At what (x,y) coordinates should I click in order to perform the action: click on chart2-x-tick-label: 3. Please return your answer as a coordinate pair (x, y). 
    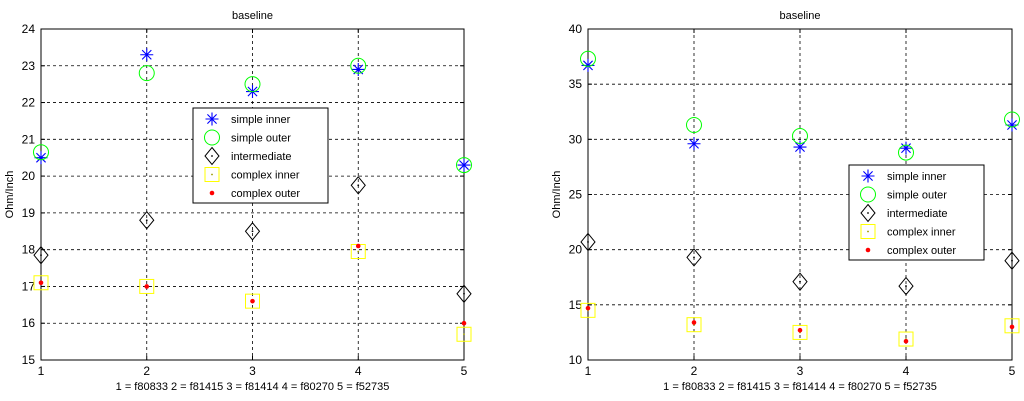
    Looking at the image, I should click on (800, 371).